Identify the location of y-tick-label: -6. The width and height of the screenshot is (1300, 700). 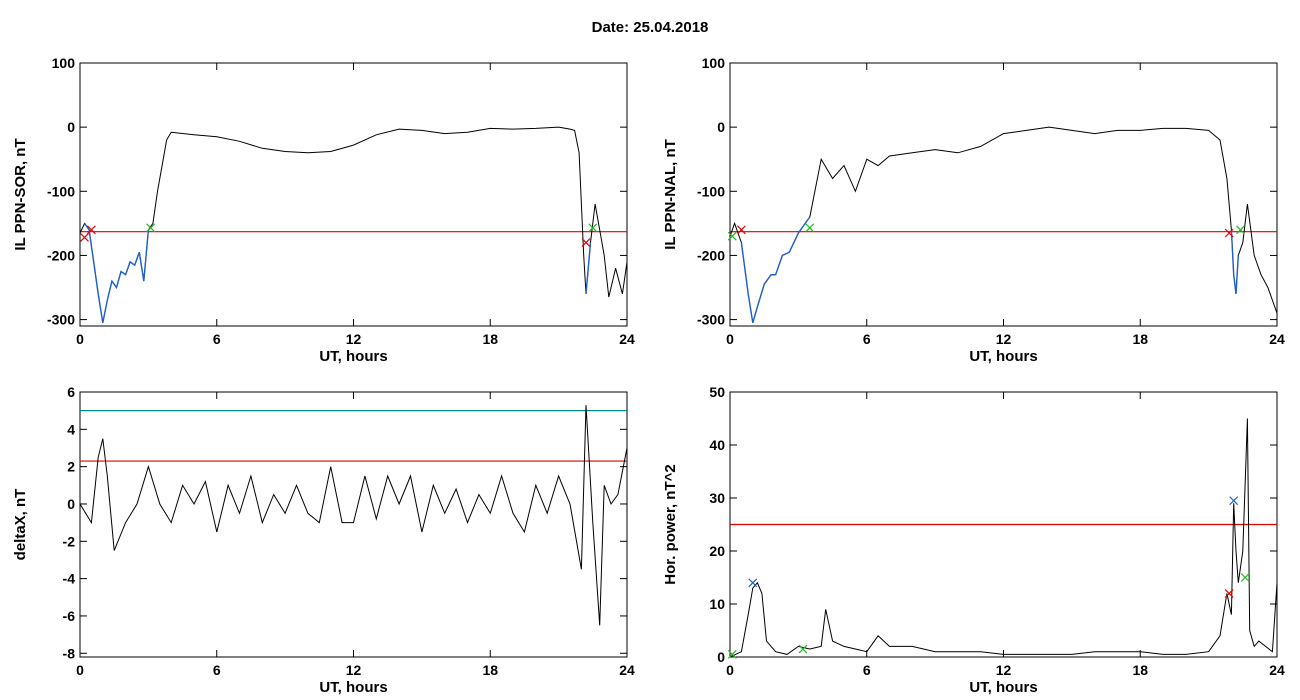
(69, 616).